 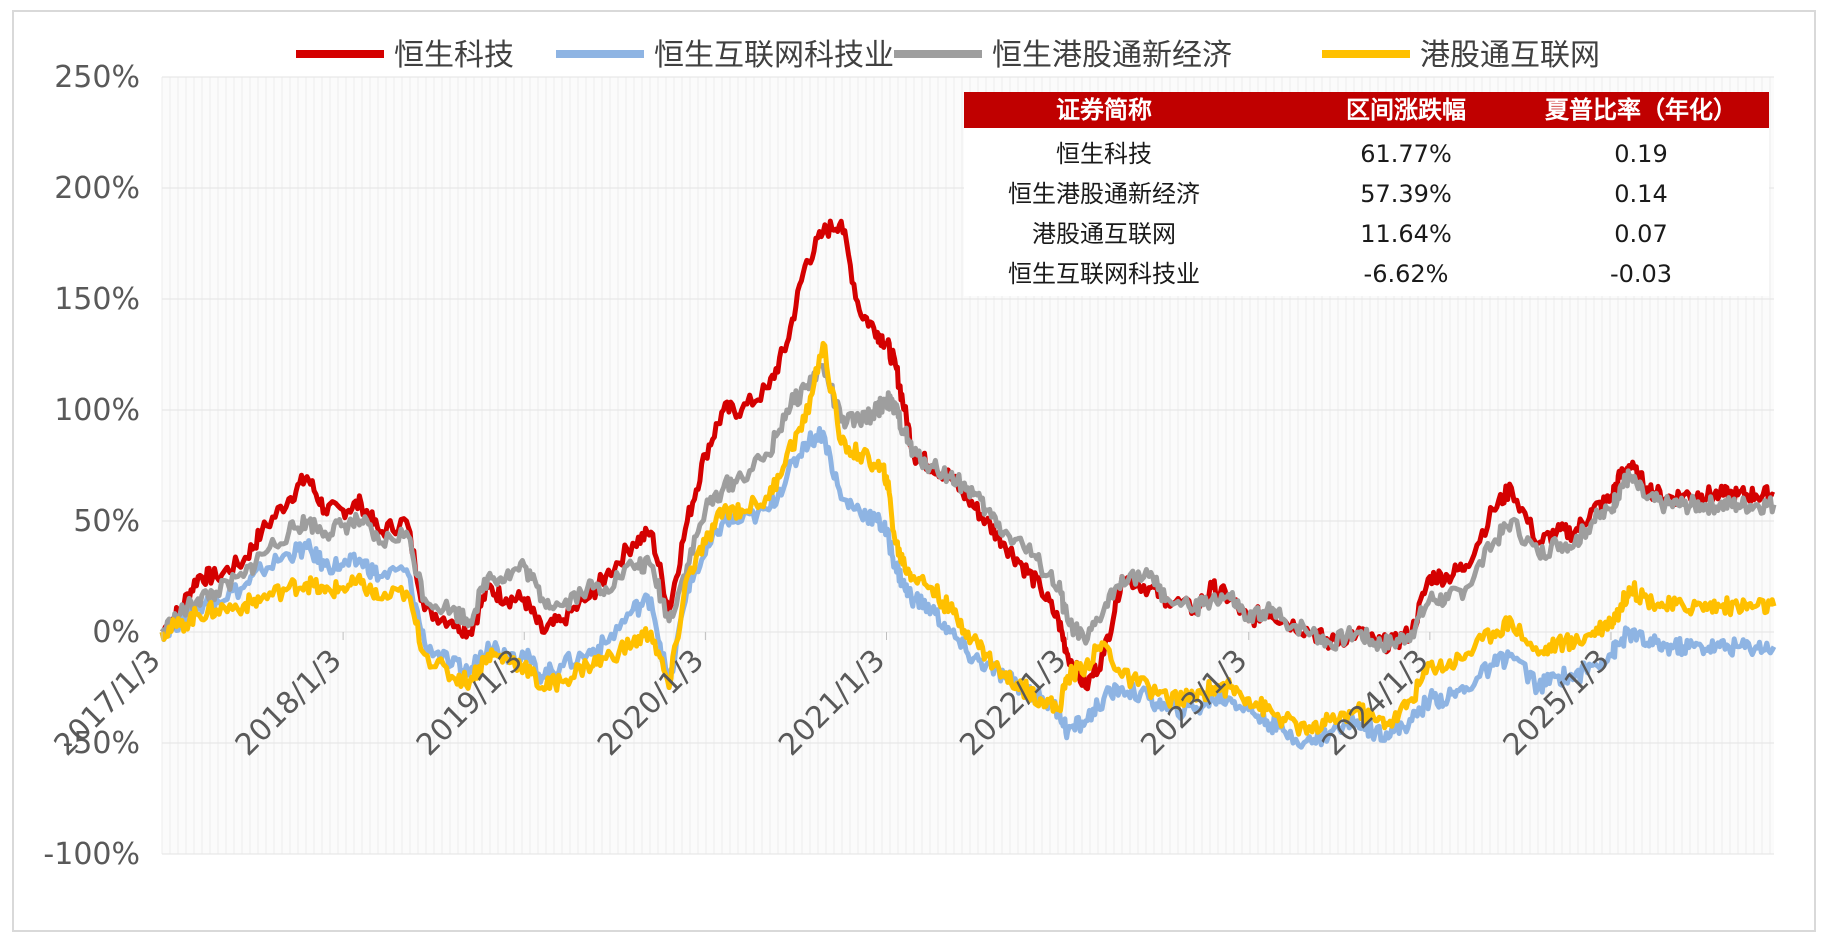 I want to click on y-tick-label: 100%, so click(x=97, y=410).